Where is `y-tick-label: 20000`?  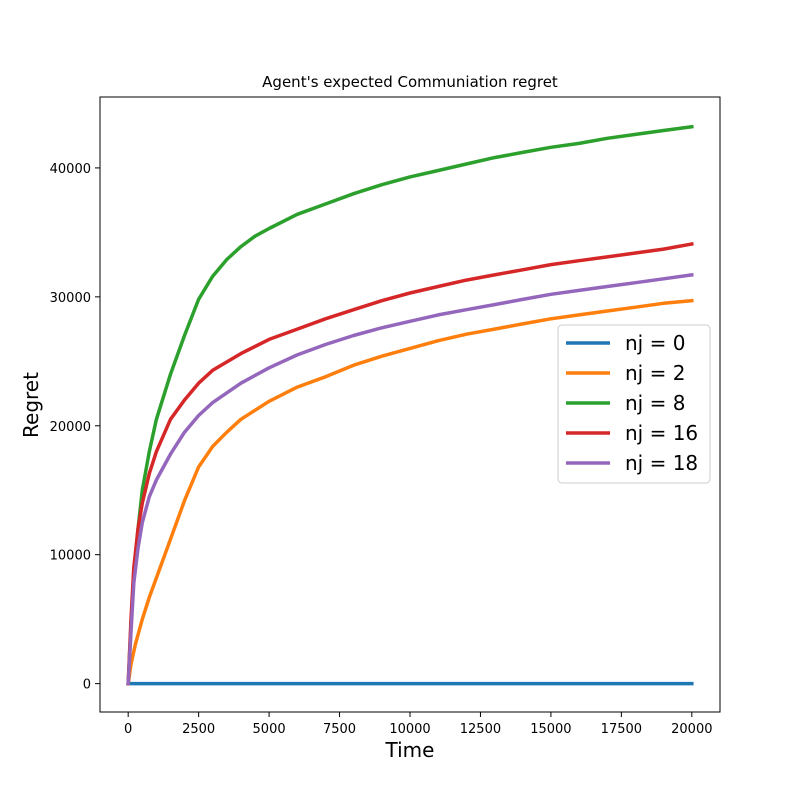 y-tick-label: 20000 is located at coordinates (70, 427).